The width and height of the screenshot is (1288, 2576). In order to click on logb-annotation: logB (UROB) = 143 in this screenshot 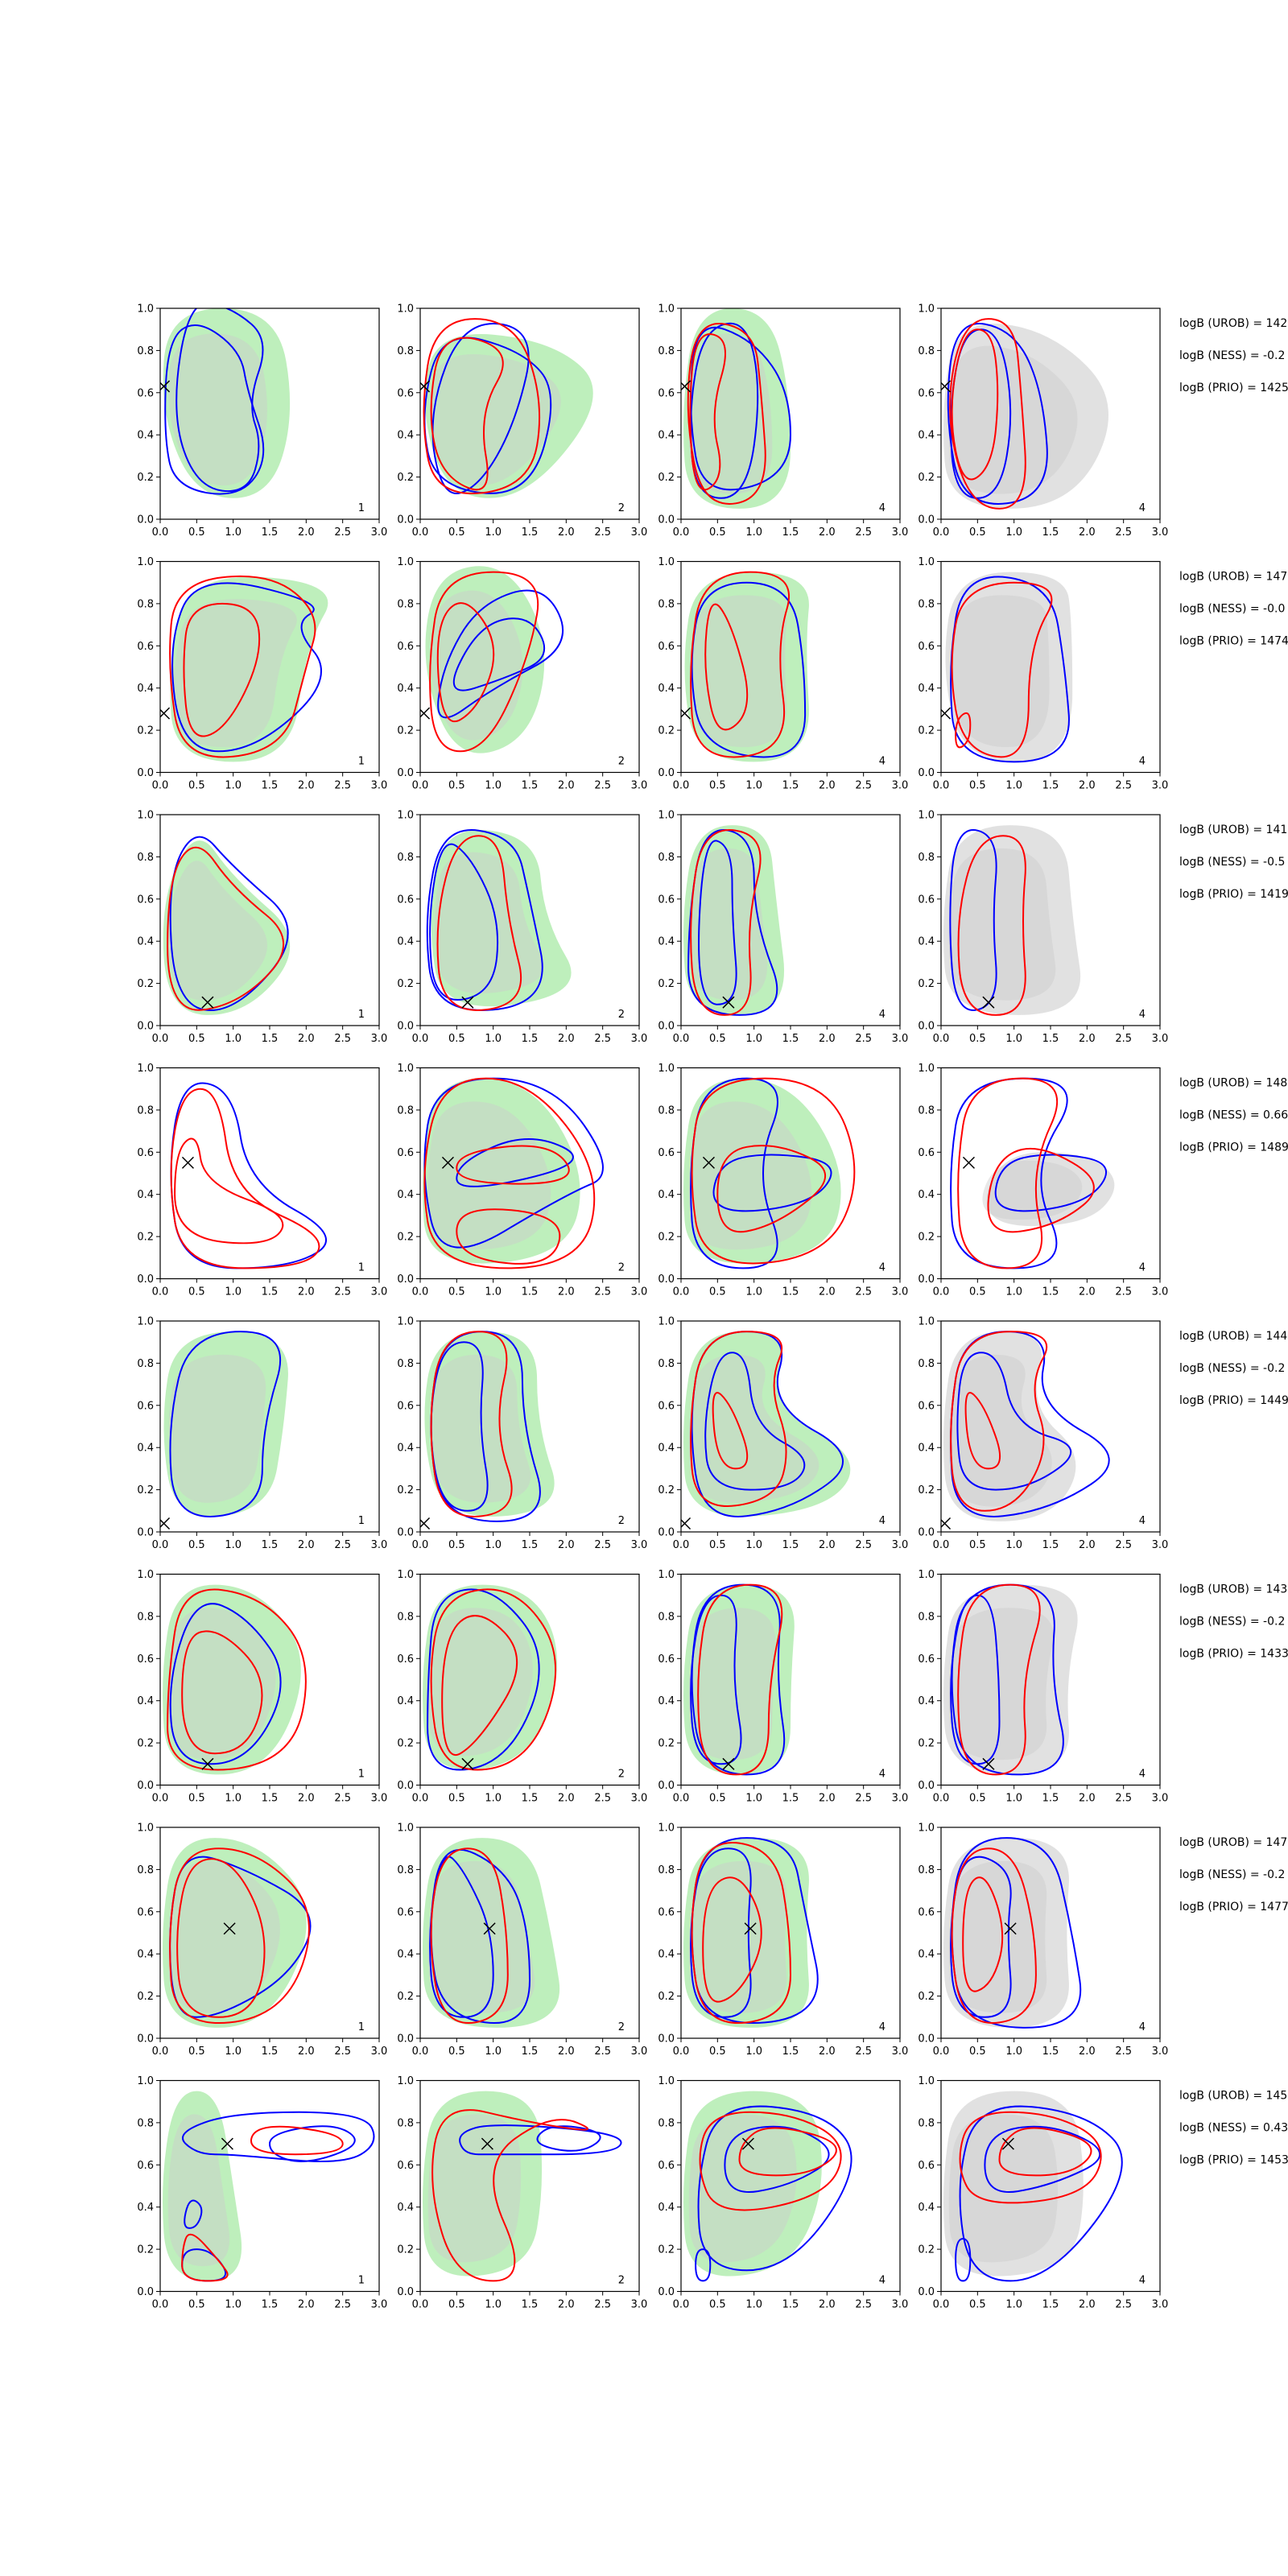, I will do `click(1233, 1589)`.